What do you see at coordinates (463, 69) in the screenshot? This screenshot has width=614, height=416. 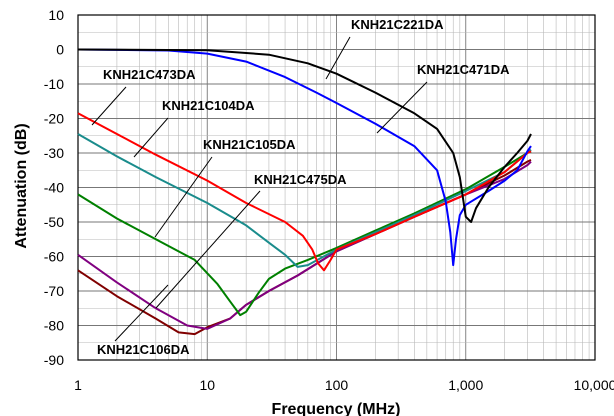 I see `callout-label: KNH21C471DA` at bounding box center [463, 69].